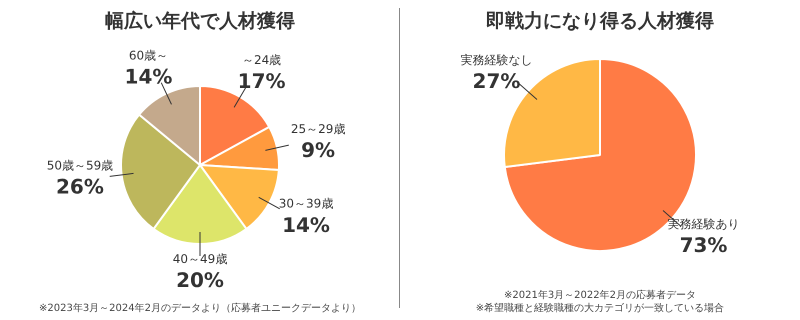 The image size is (800, 320). I want to click on data-label: 17%, so click(262, 81).